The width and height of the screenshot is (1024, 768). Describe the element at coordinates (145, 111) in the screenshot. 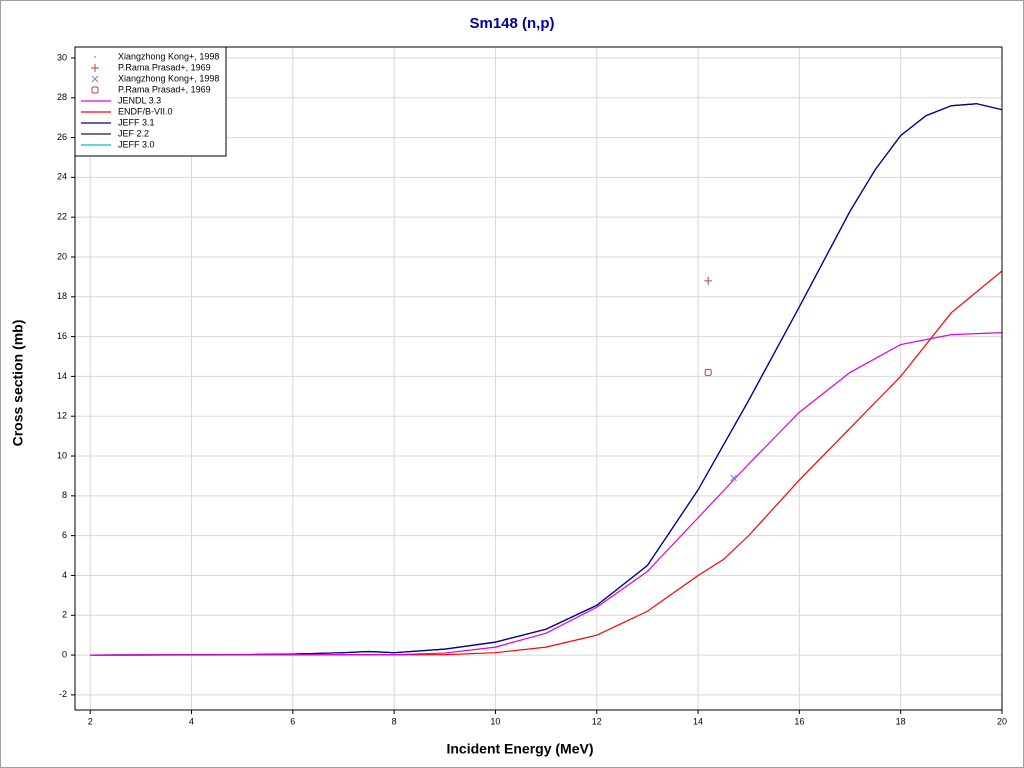

I see `legend-label: ENDF/B-VII.0` at that location.